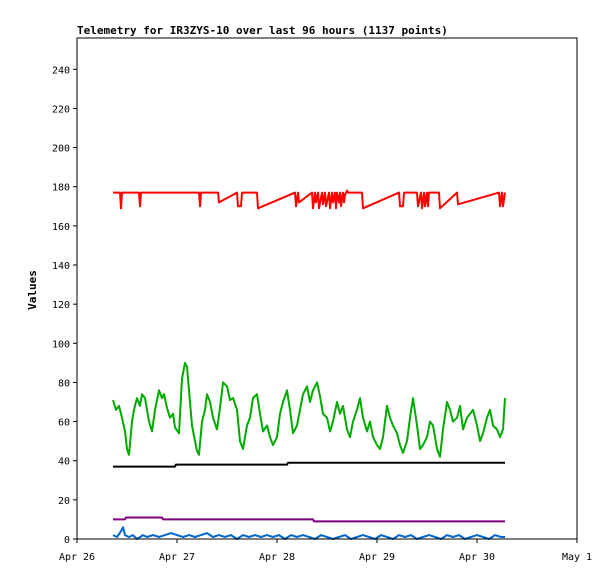 This screenshot has width=615, height=579. Describe the element at coordinates (577, 557) in the screenshot. I see `x-tick-label: May 1` at that location.